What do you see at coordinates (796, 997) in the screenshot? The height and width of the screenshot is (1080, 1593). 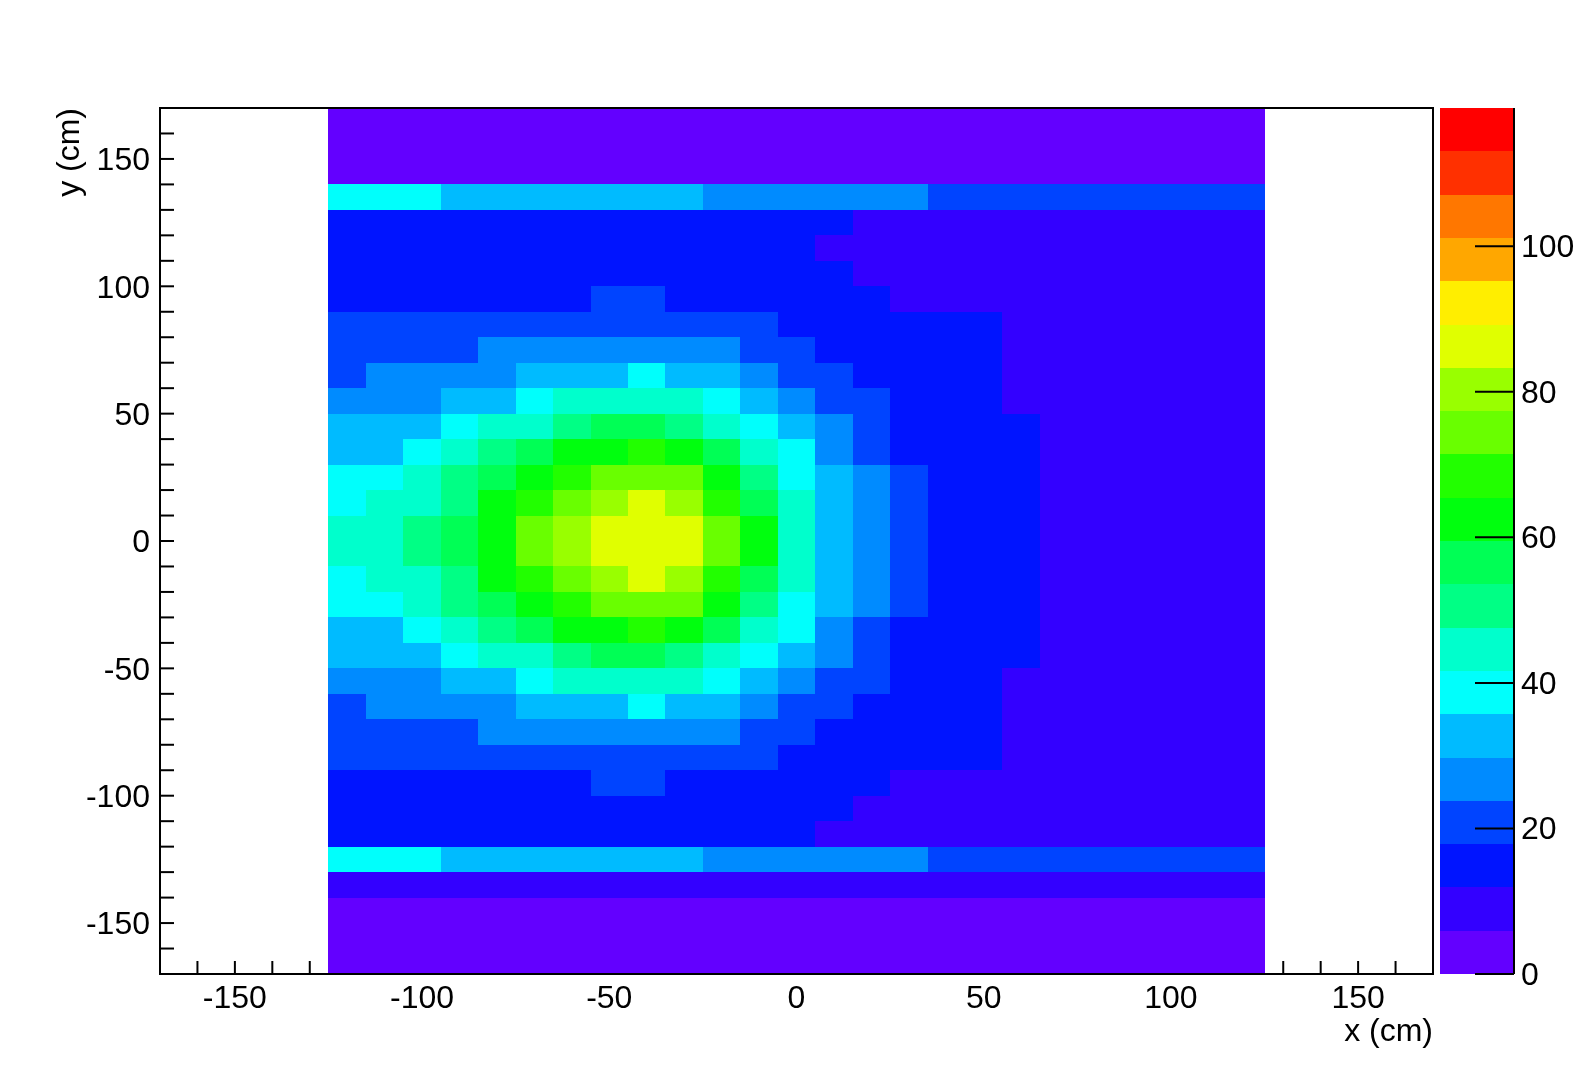 I see `x-tick-label: 0` at bounding box center [796, 997].